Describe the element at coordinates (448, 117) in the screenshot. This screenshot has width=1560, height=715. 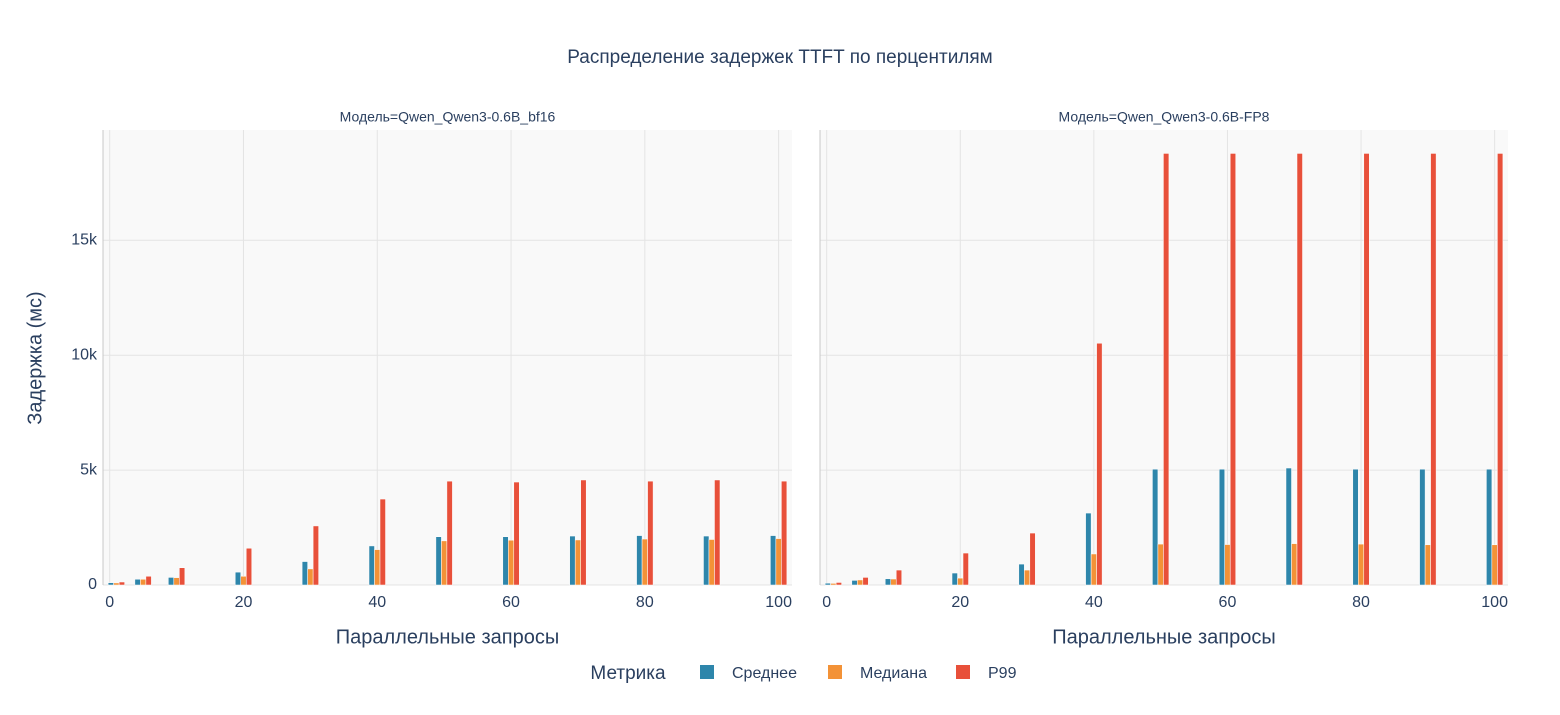
I see `subplot-title: Модель=Qwen_Qwen3-0.6B_bf16` at that location.